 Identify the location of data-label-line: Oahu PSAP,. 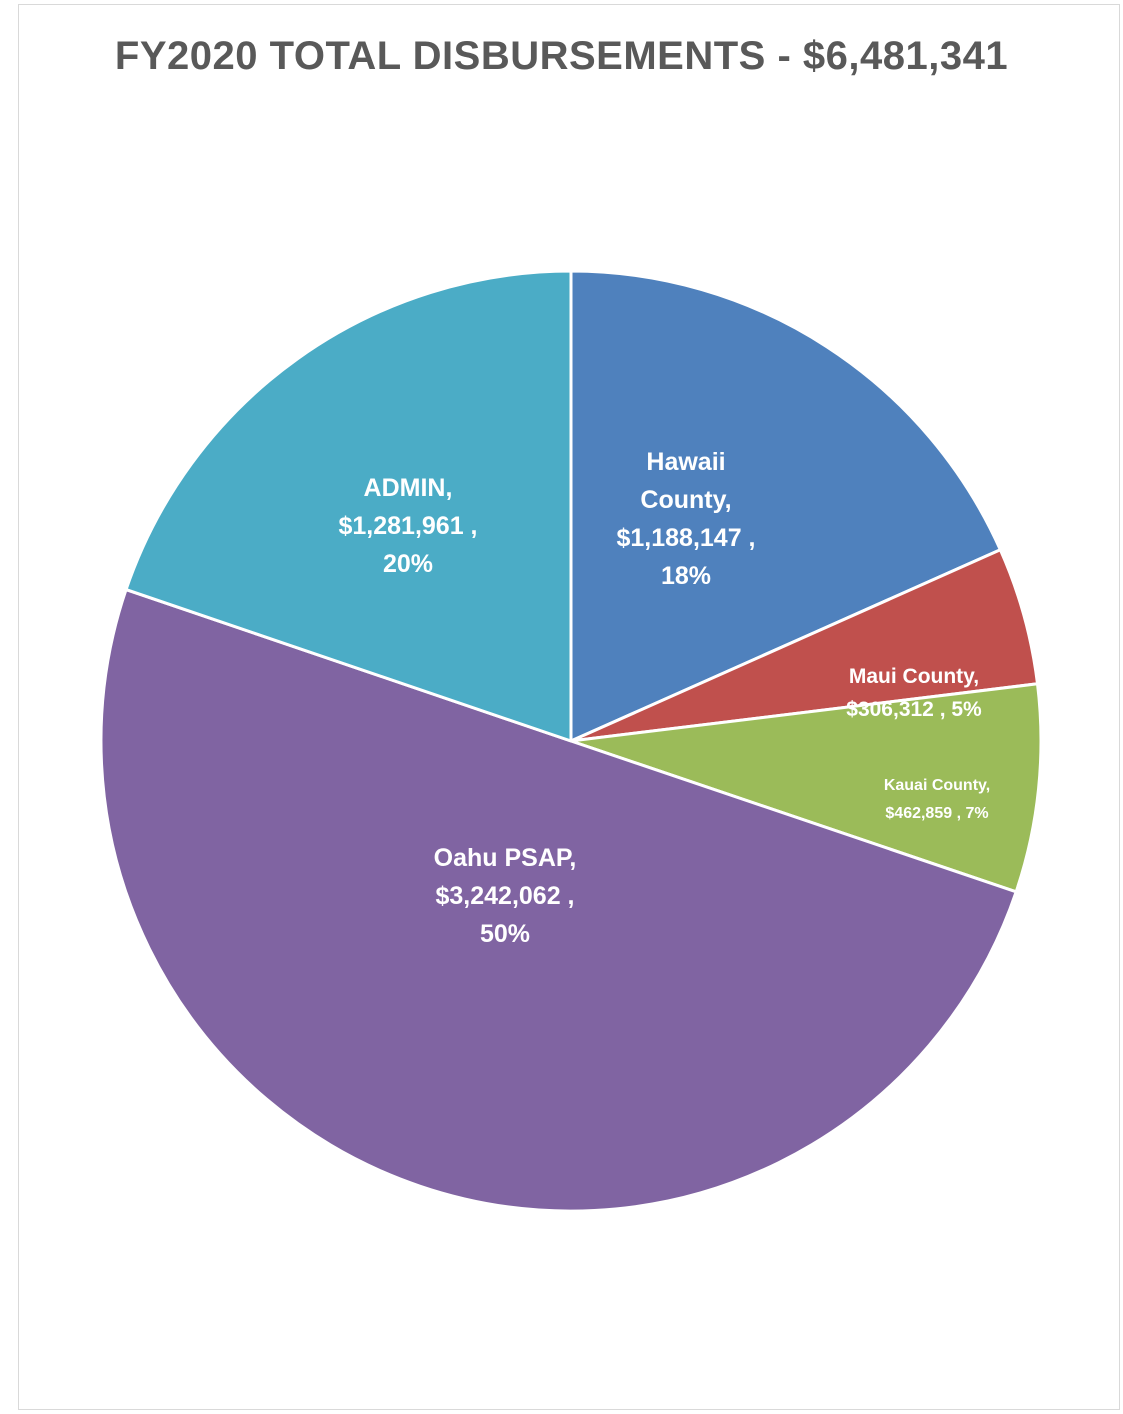
(505, 858).